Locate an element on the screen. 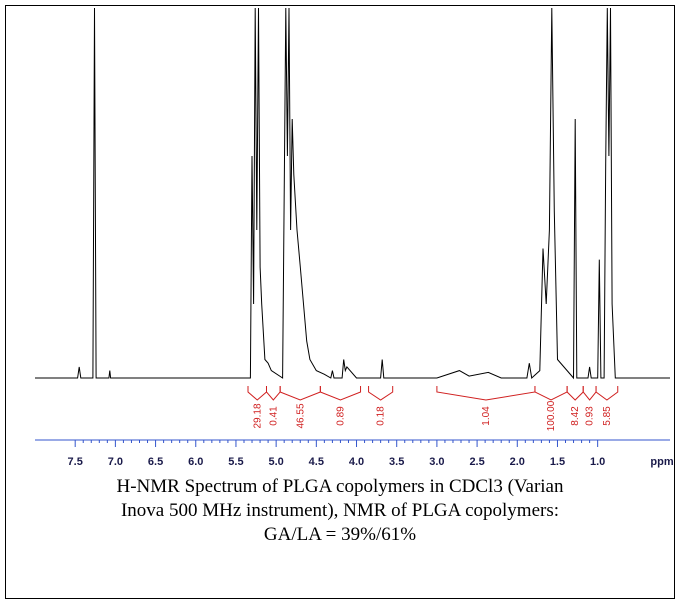 This screenshot has height=608, width=680. integral-label: 0.18 is located at coordinates (381, 416).